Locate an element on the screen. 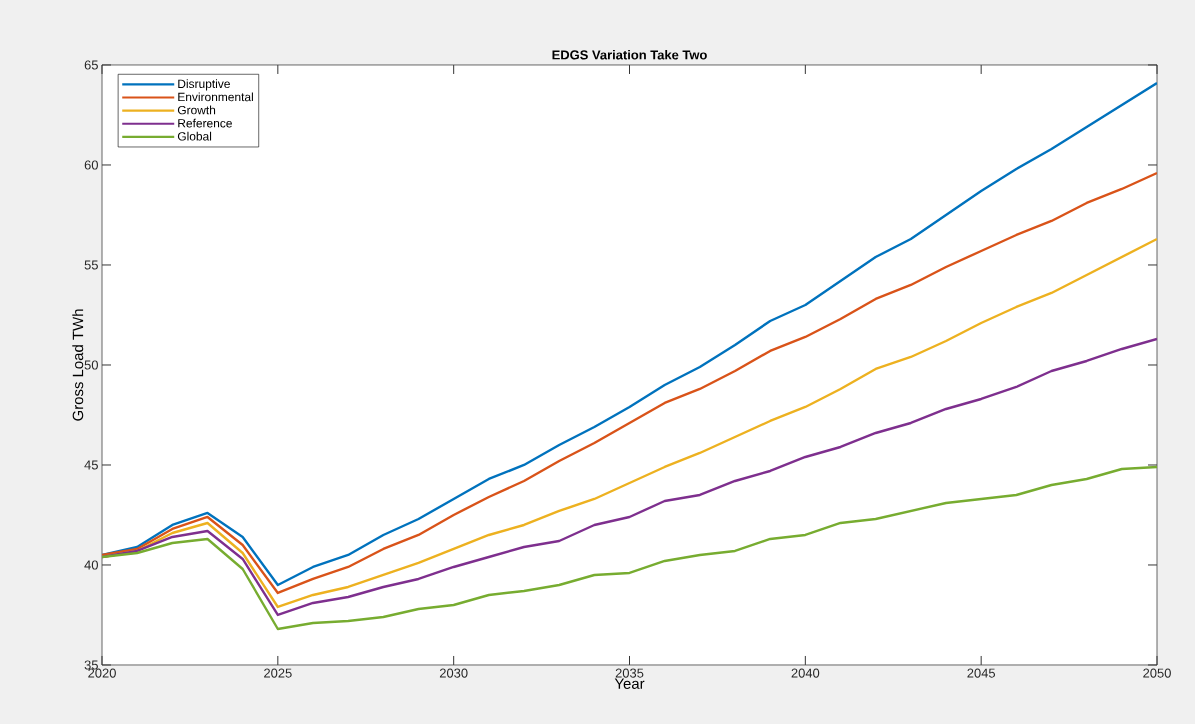  y-tick-label: 50 is located at coordinates (91, 365).